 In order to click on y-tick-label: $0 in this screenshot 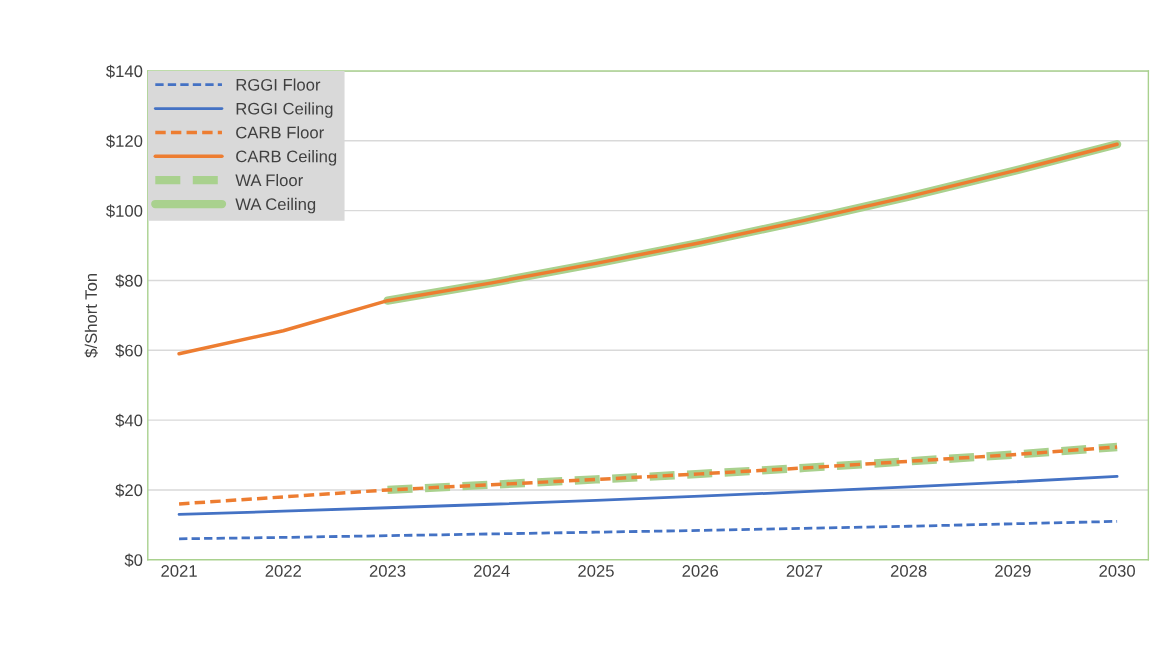, I will do `click(133, 560)`.